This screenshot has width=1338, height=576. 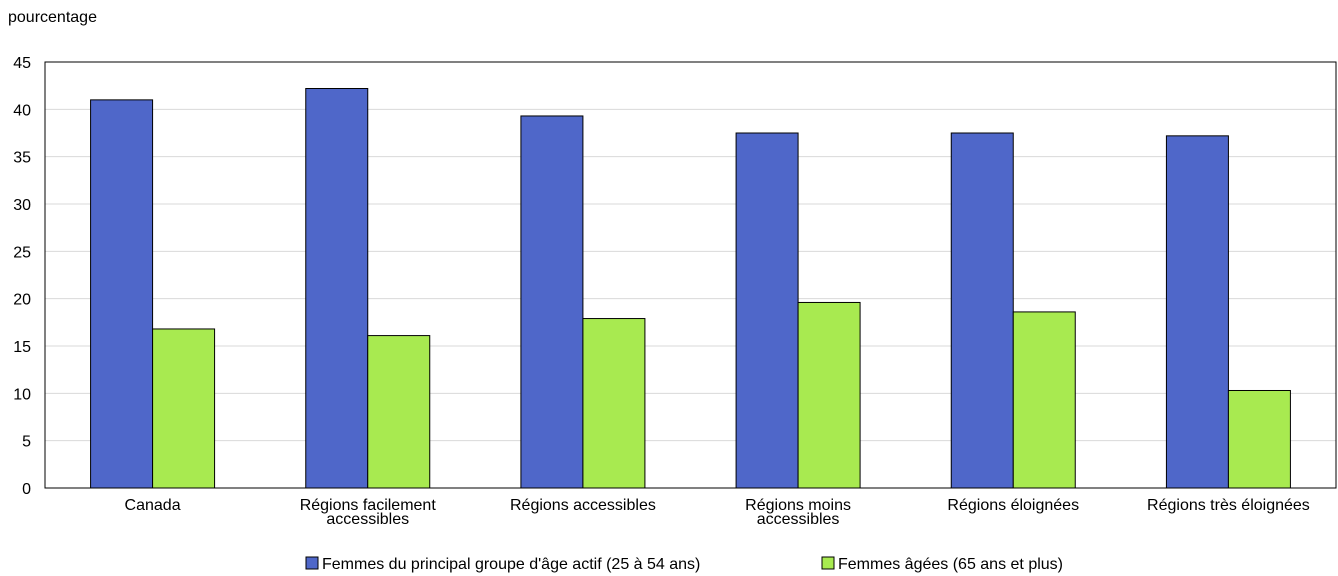 I want to click on y-tick-label: 5, so click(x=26, y=442).